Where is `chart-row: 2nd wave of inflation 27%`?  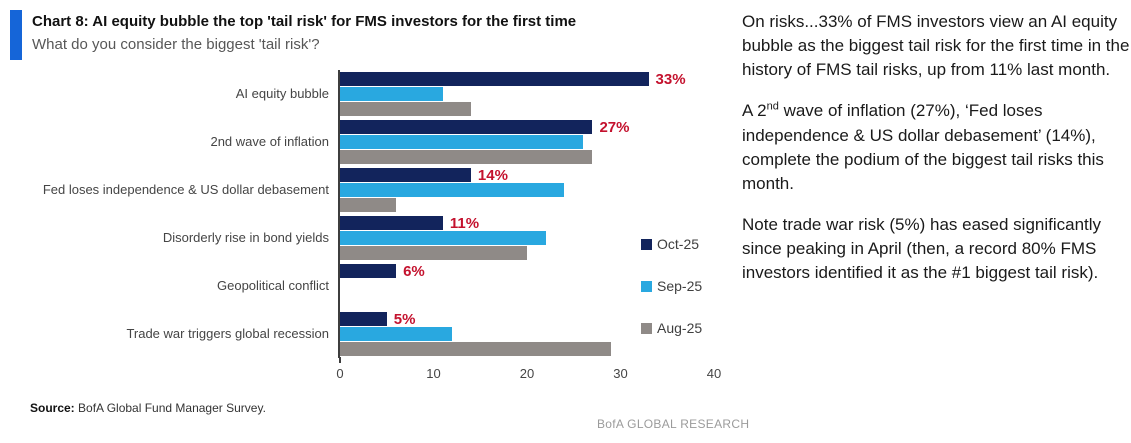
chart-row: 2nd wave of inflation 27% is located at coordinates (370, 142).